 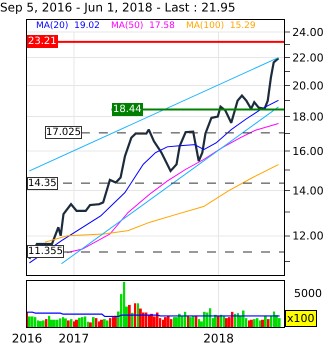 What do you see at coordinates (68, 26) in the screenshot?
I see `text: MA(20) 19.02` at bounding box center [68, 26].